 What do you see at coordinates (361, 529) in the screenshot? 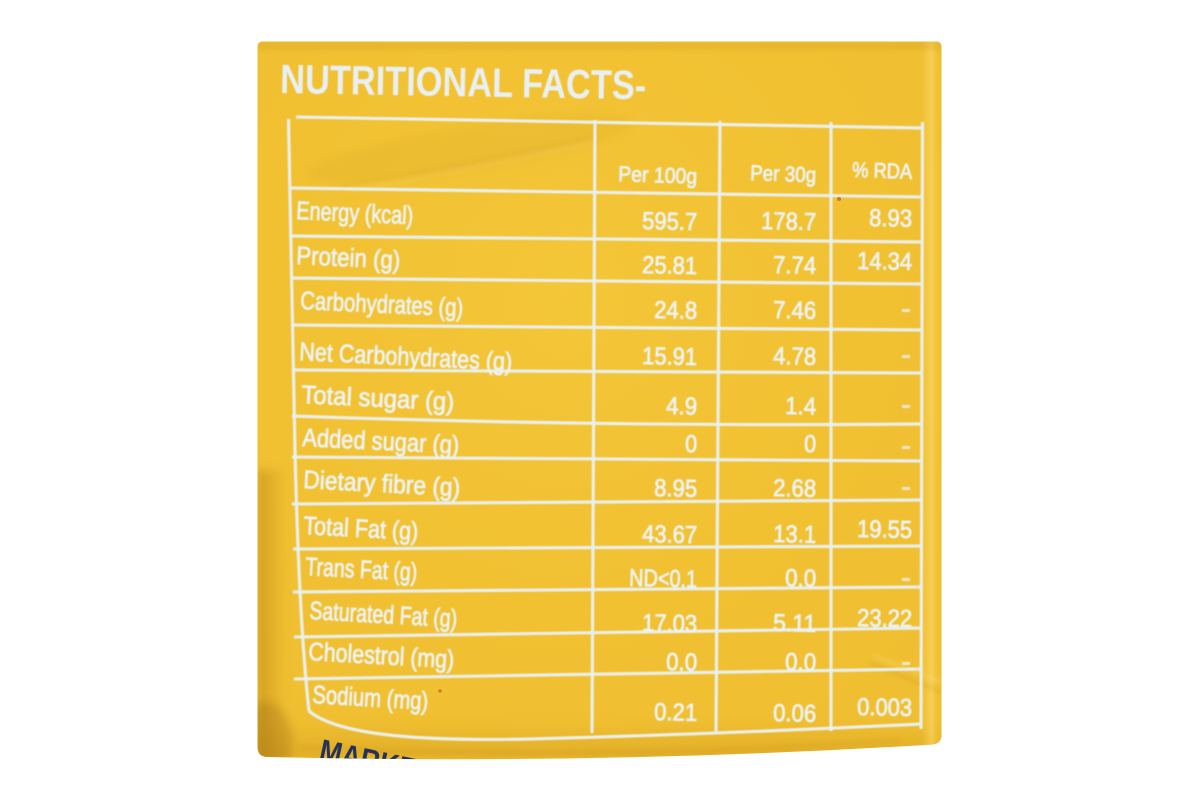
I see `svg-text: Total Fat (g)` at bounding box center [361, 529].